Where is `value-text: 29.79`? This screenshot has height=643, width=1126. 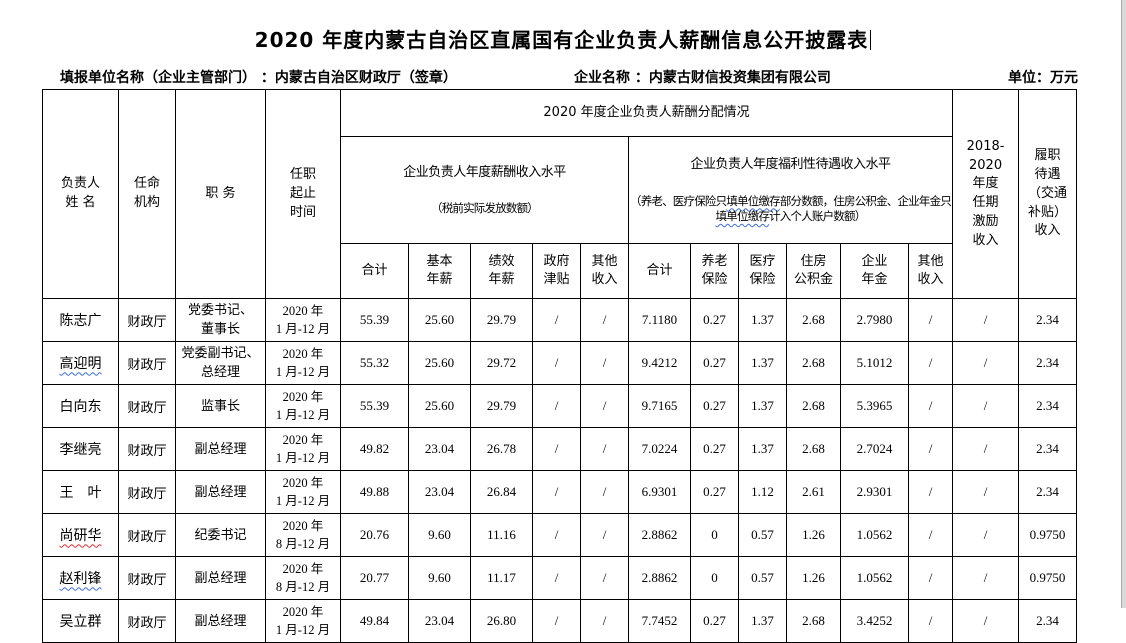
value-text: 29.79 is located at coordinates (501, 406).